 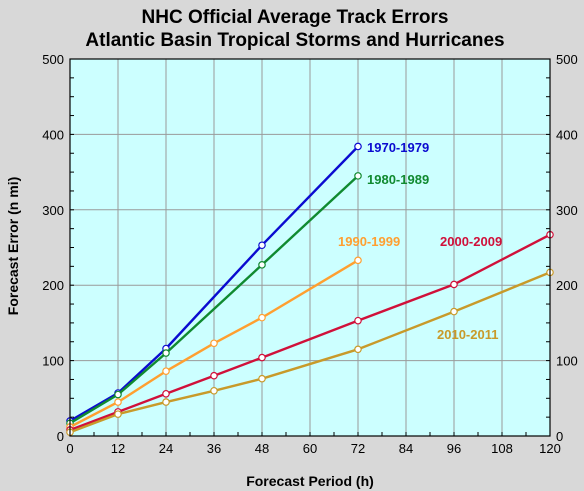 I want to click on x-tick-label: 108, so click(x=502, y=448).